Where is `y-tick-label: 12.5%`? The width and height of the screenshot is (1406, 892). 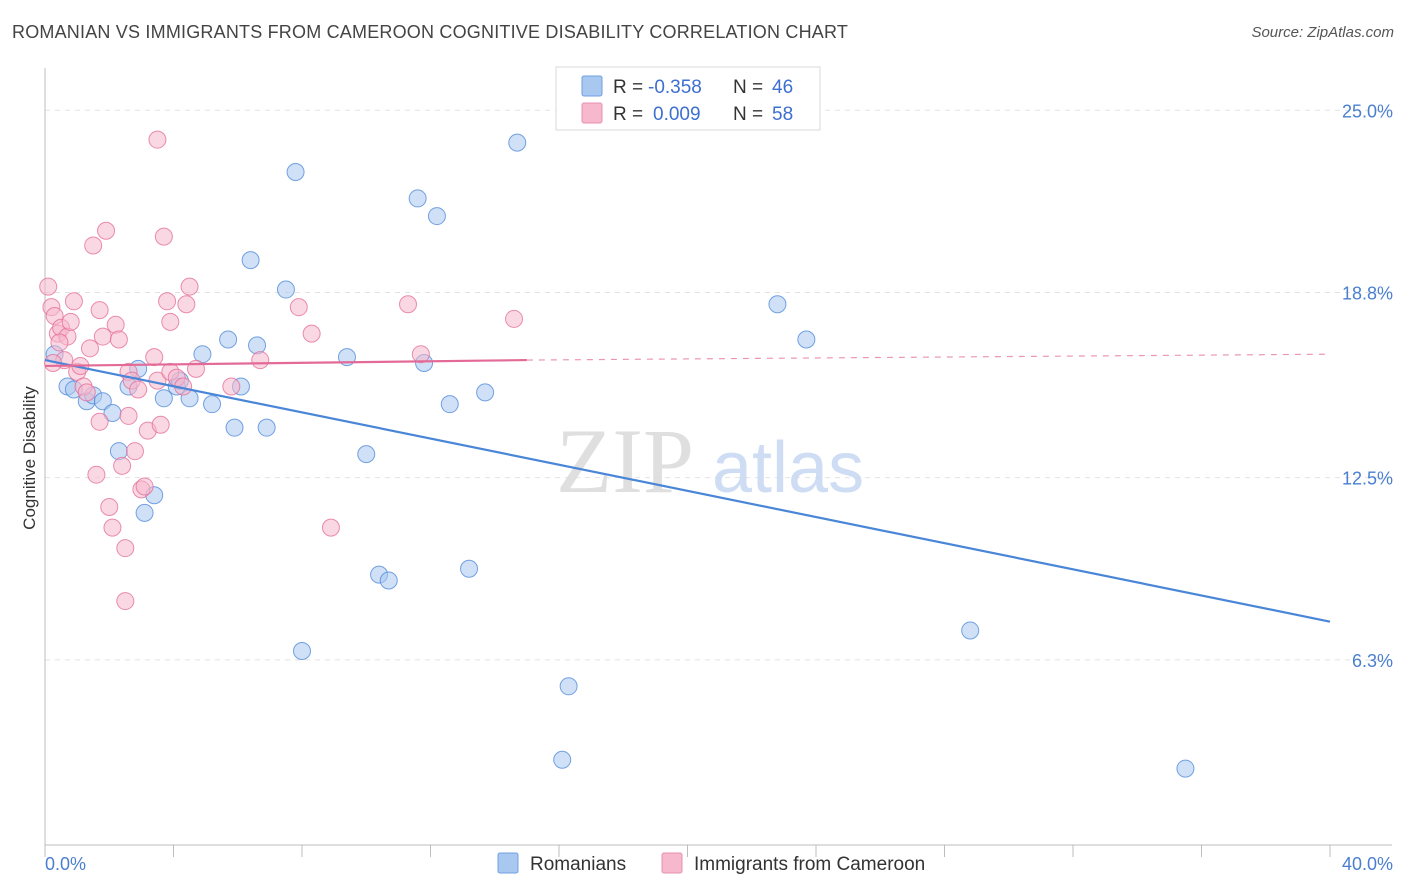
y-tick-label: 12.5% is located at coordinates (1367, 479).